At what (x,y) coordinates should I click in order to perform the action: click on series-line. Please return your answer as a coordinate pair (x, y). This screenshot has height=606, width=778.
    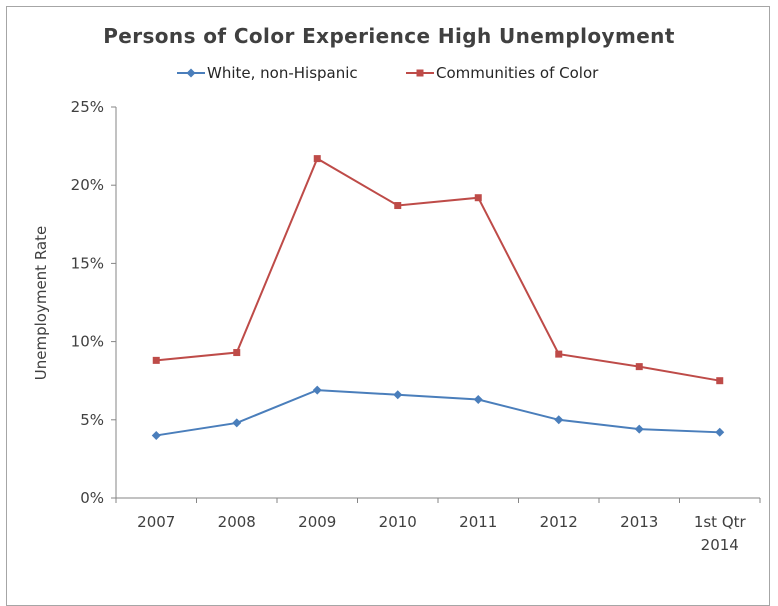
    Looking at the image, I should click on (438, 413).